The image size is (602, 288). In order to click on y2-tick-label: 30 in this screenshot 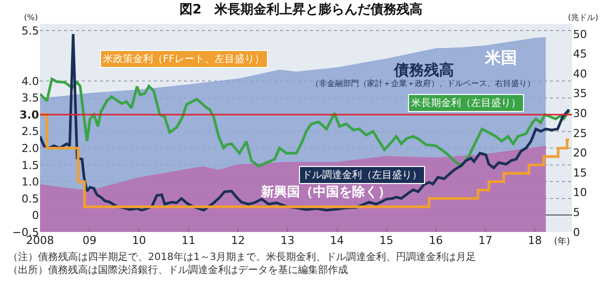, I will do `click(580, 113)`.